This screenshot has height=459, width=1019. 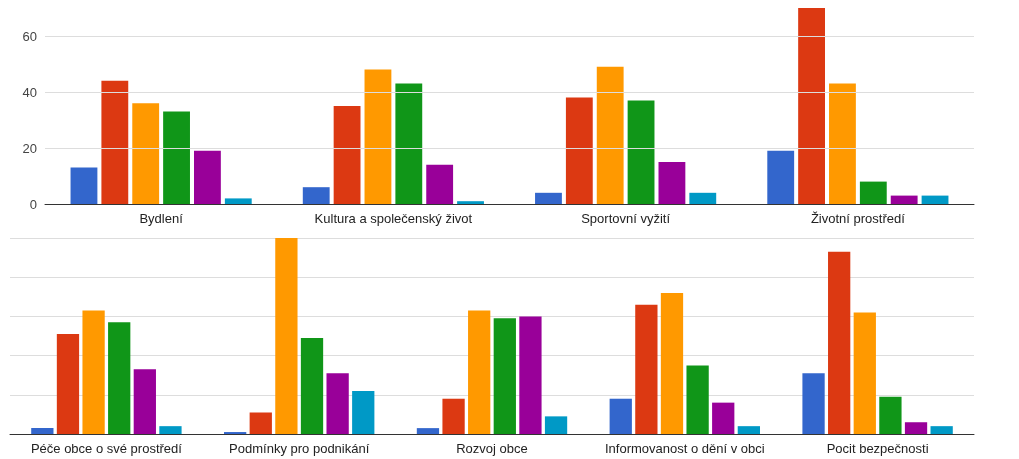 I want to click on x-tick-label: Bydlení, so click(x=161, y=218).